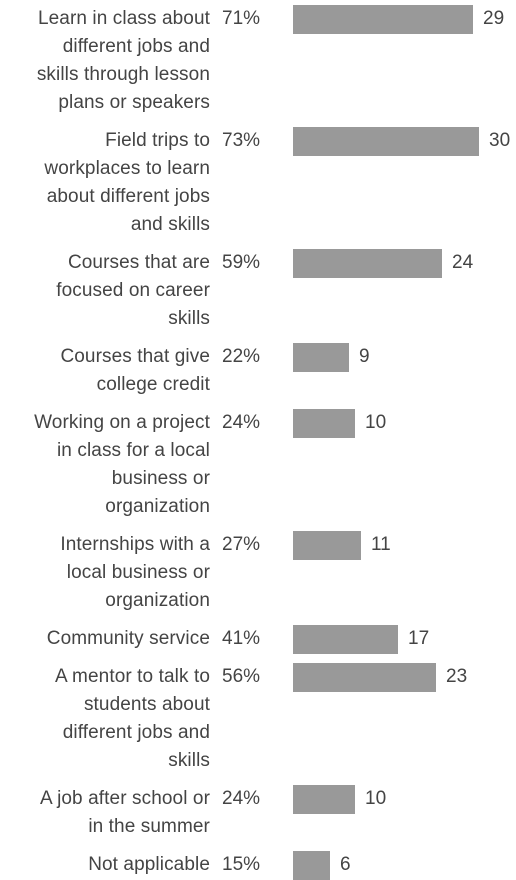 The width and height of the screenshot is (516, 880). I want to click on category-label-line: Not applicable, so click(149, 864).